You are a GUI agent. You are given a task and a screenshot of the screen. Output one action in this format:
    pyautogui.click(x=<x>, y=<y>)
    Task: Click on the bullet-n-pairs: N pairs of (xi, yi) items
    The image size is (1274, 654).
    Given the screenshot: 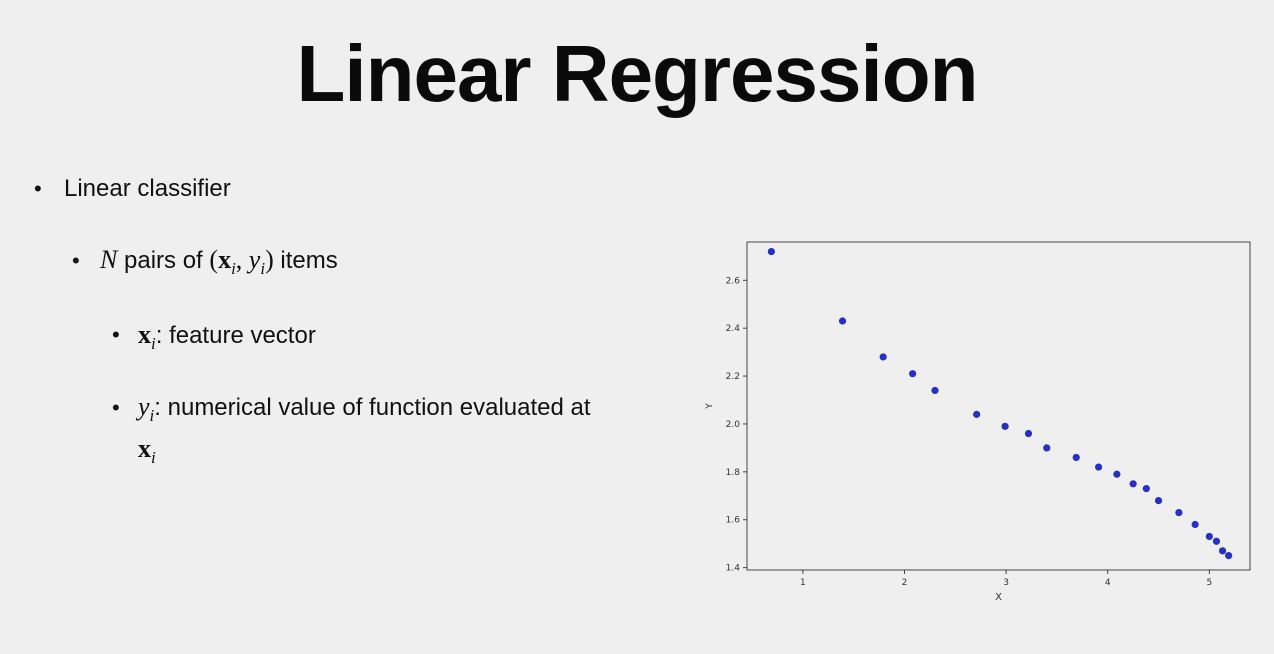 What is the action you would take?
    pyautogui.click(x=219, y=261)
    